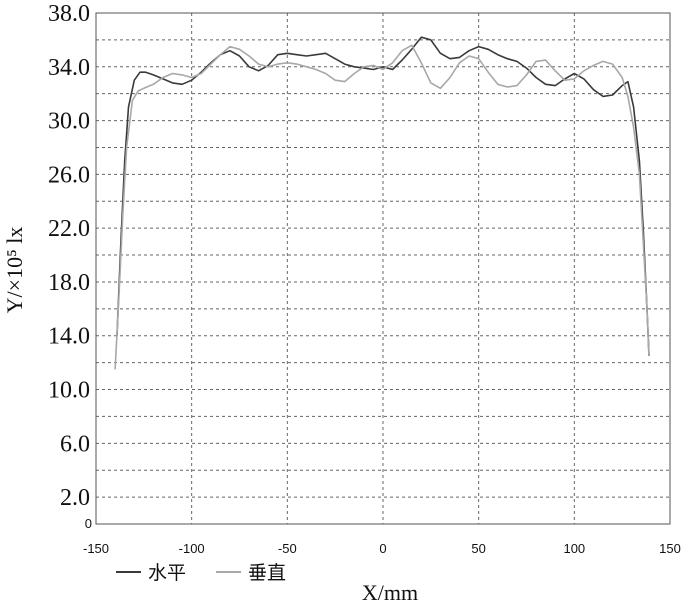  I want to click on y-tick-label: 34.0, so click(69, 68).